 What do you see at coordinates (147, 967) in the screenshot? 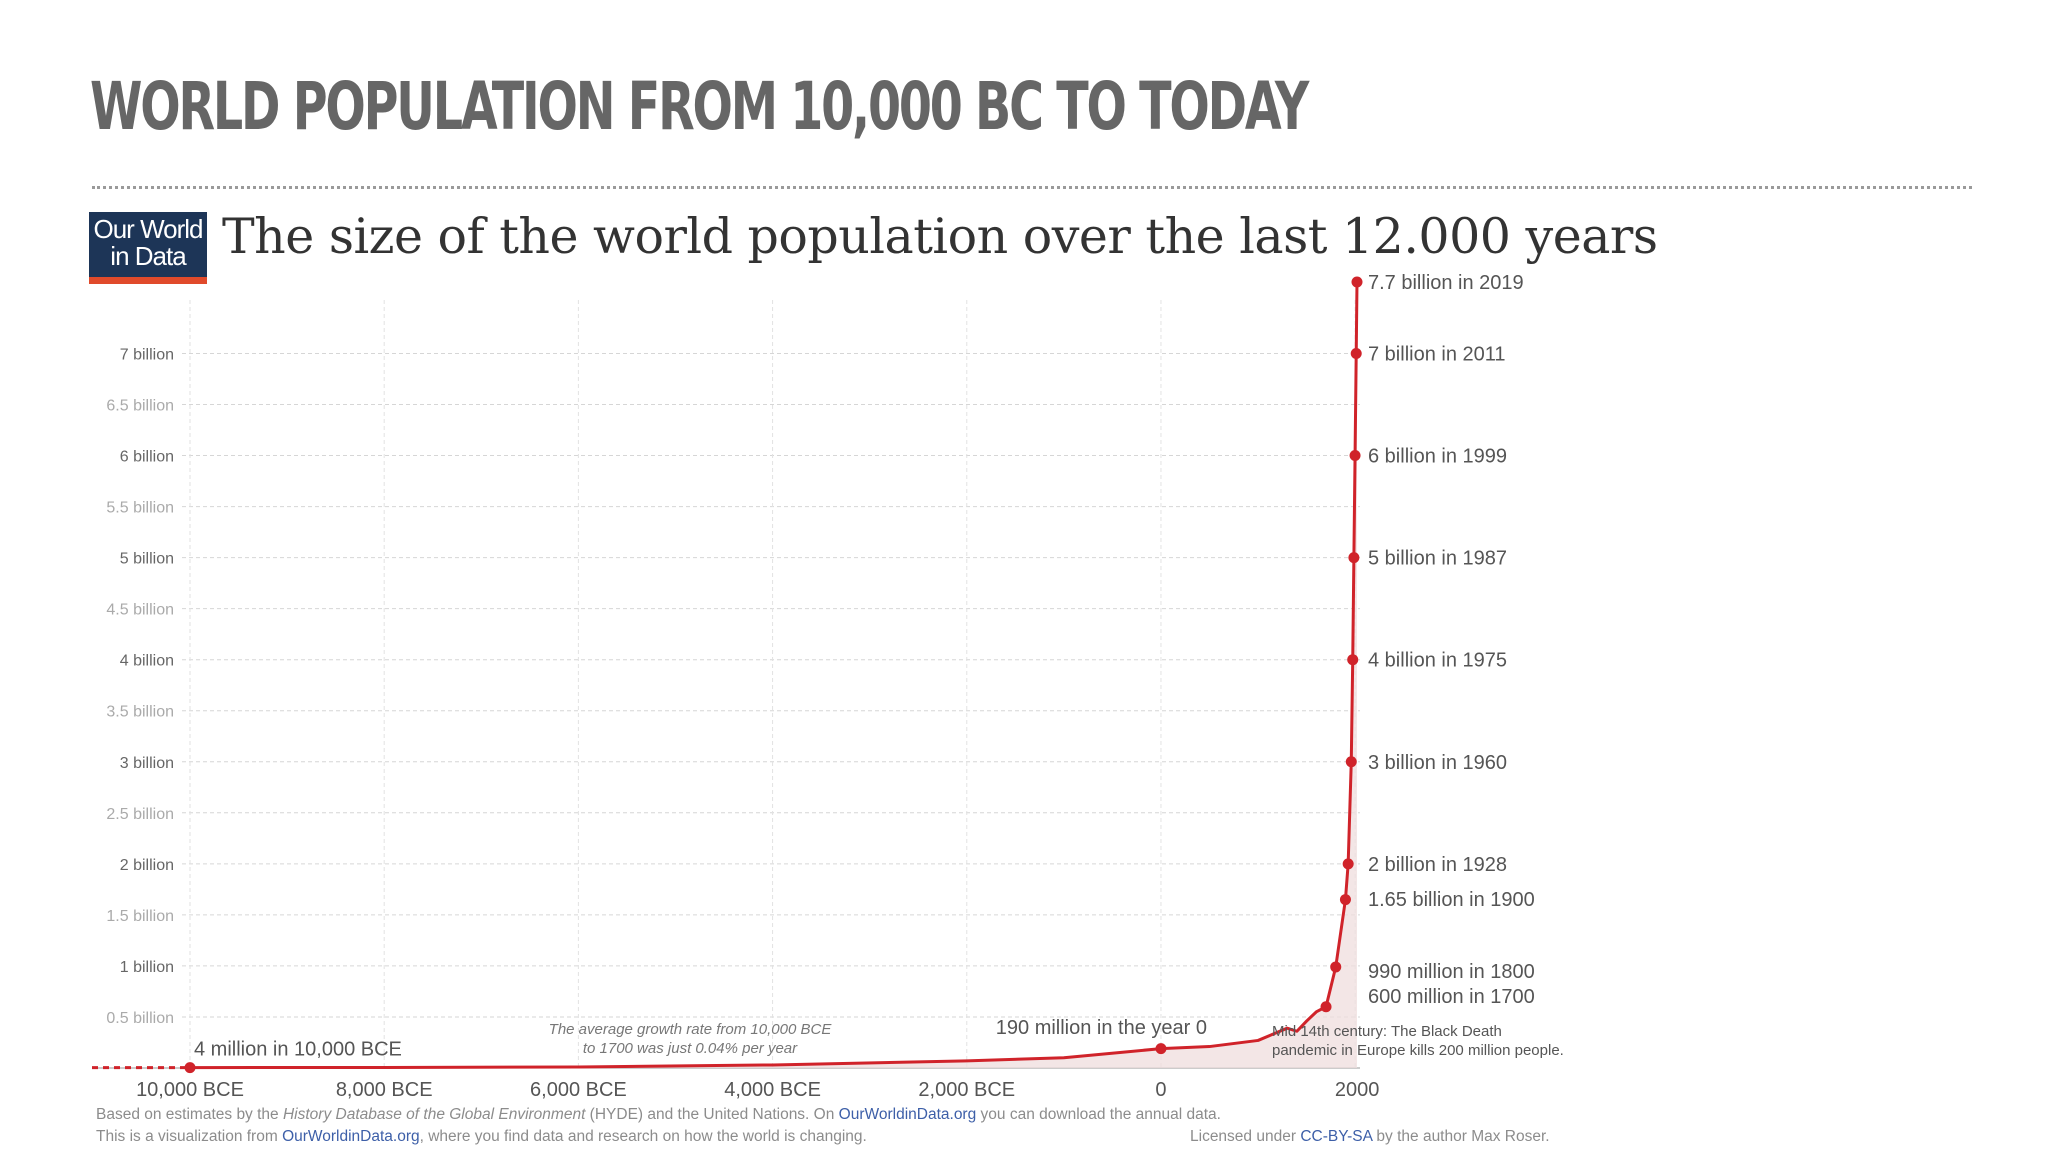
I see `y-tick-label: 1 billion` at bounding box center [147, 967].